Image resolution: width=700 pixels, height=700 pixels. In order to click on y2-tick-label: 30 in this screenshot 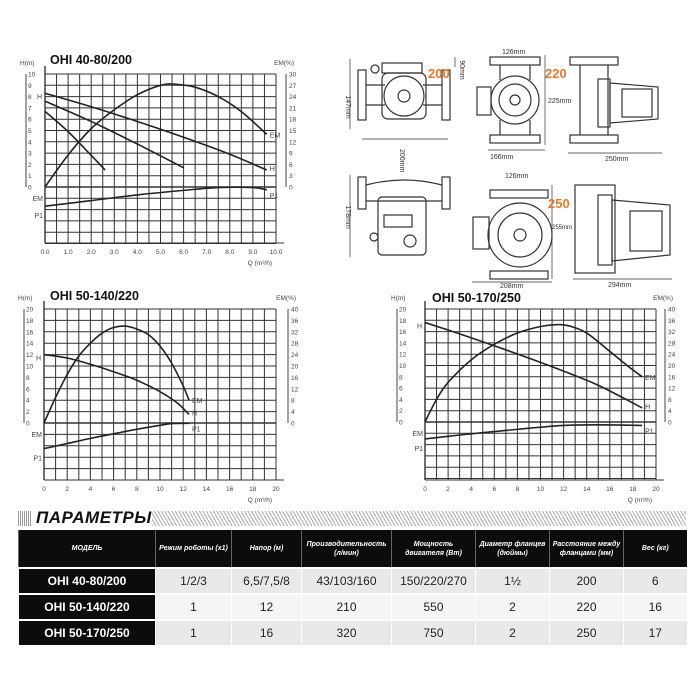, I will do `click(293, 75)`.